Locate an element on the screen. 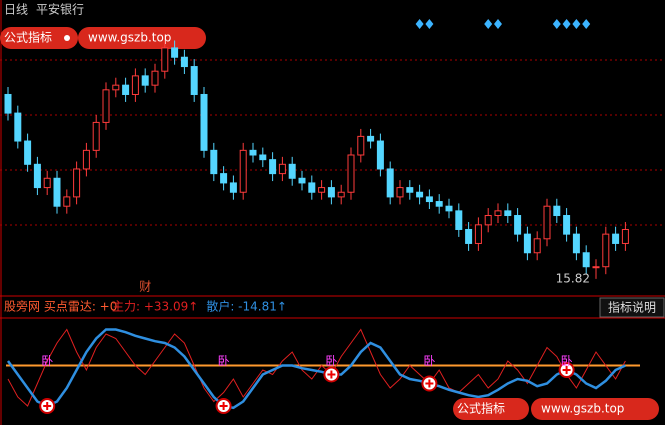 The width and height of the screenshot is (665, 425). stock-name: 平安银行 is located at coordinates (60, 9).